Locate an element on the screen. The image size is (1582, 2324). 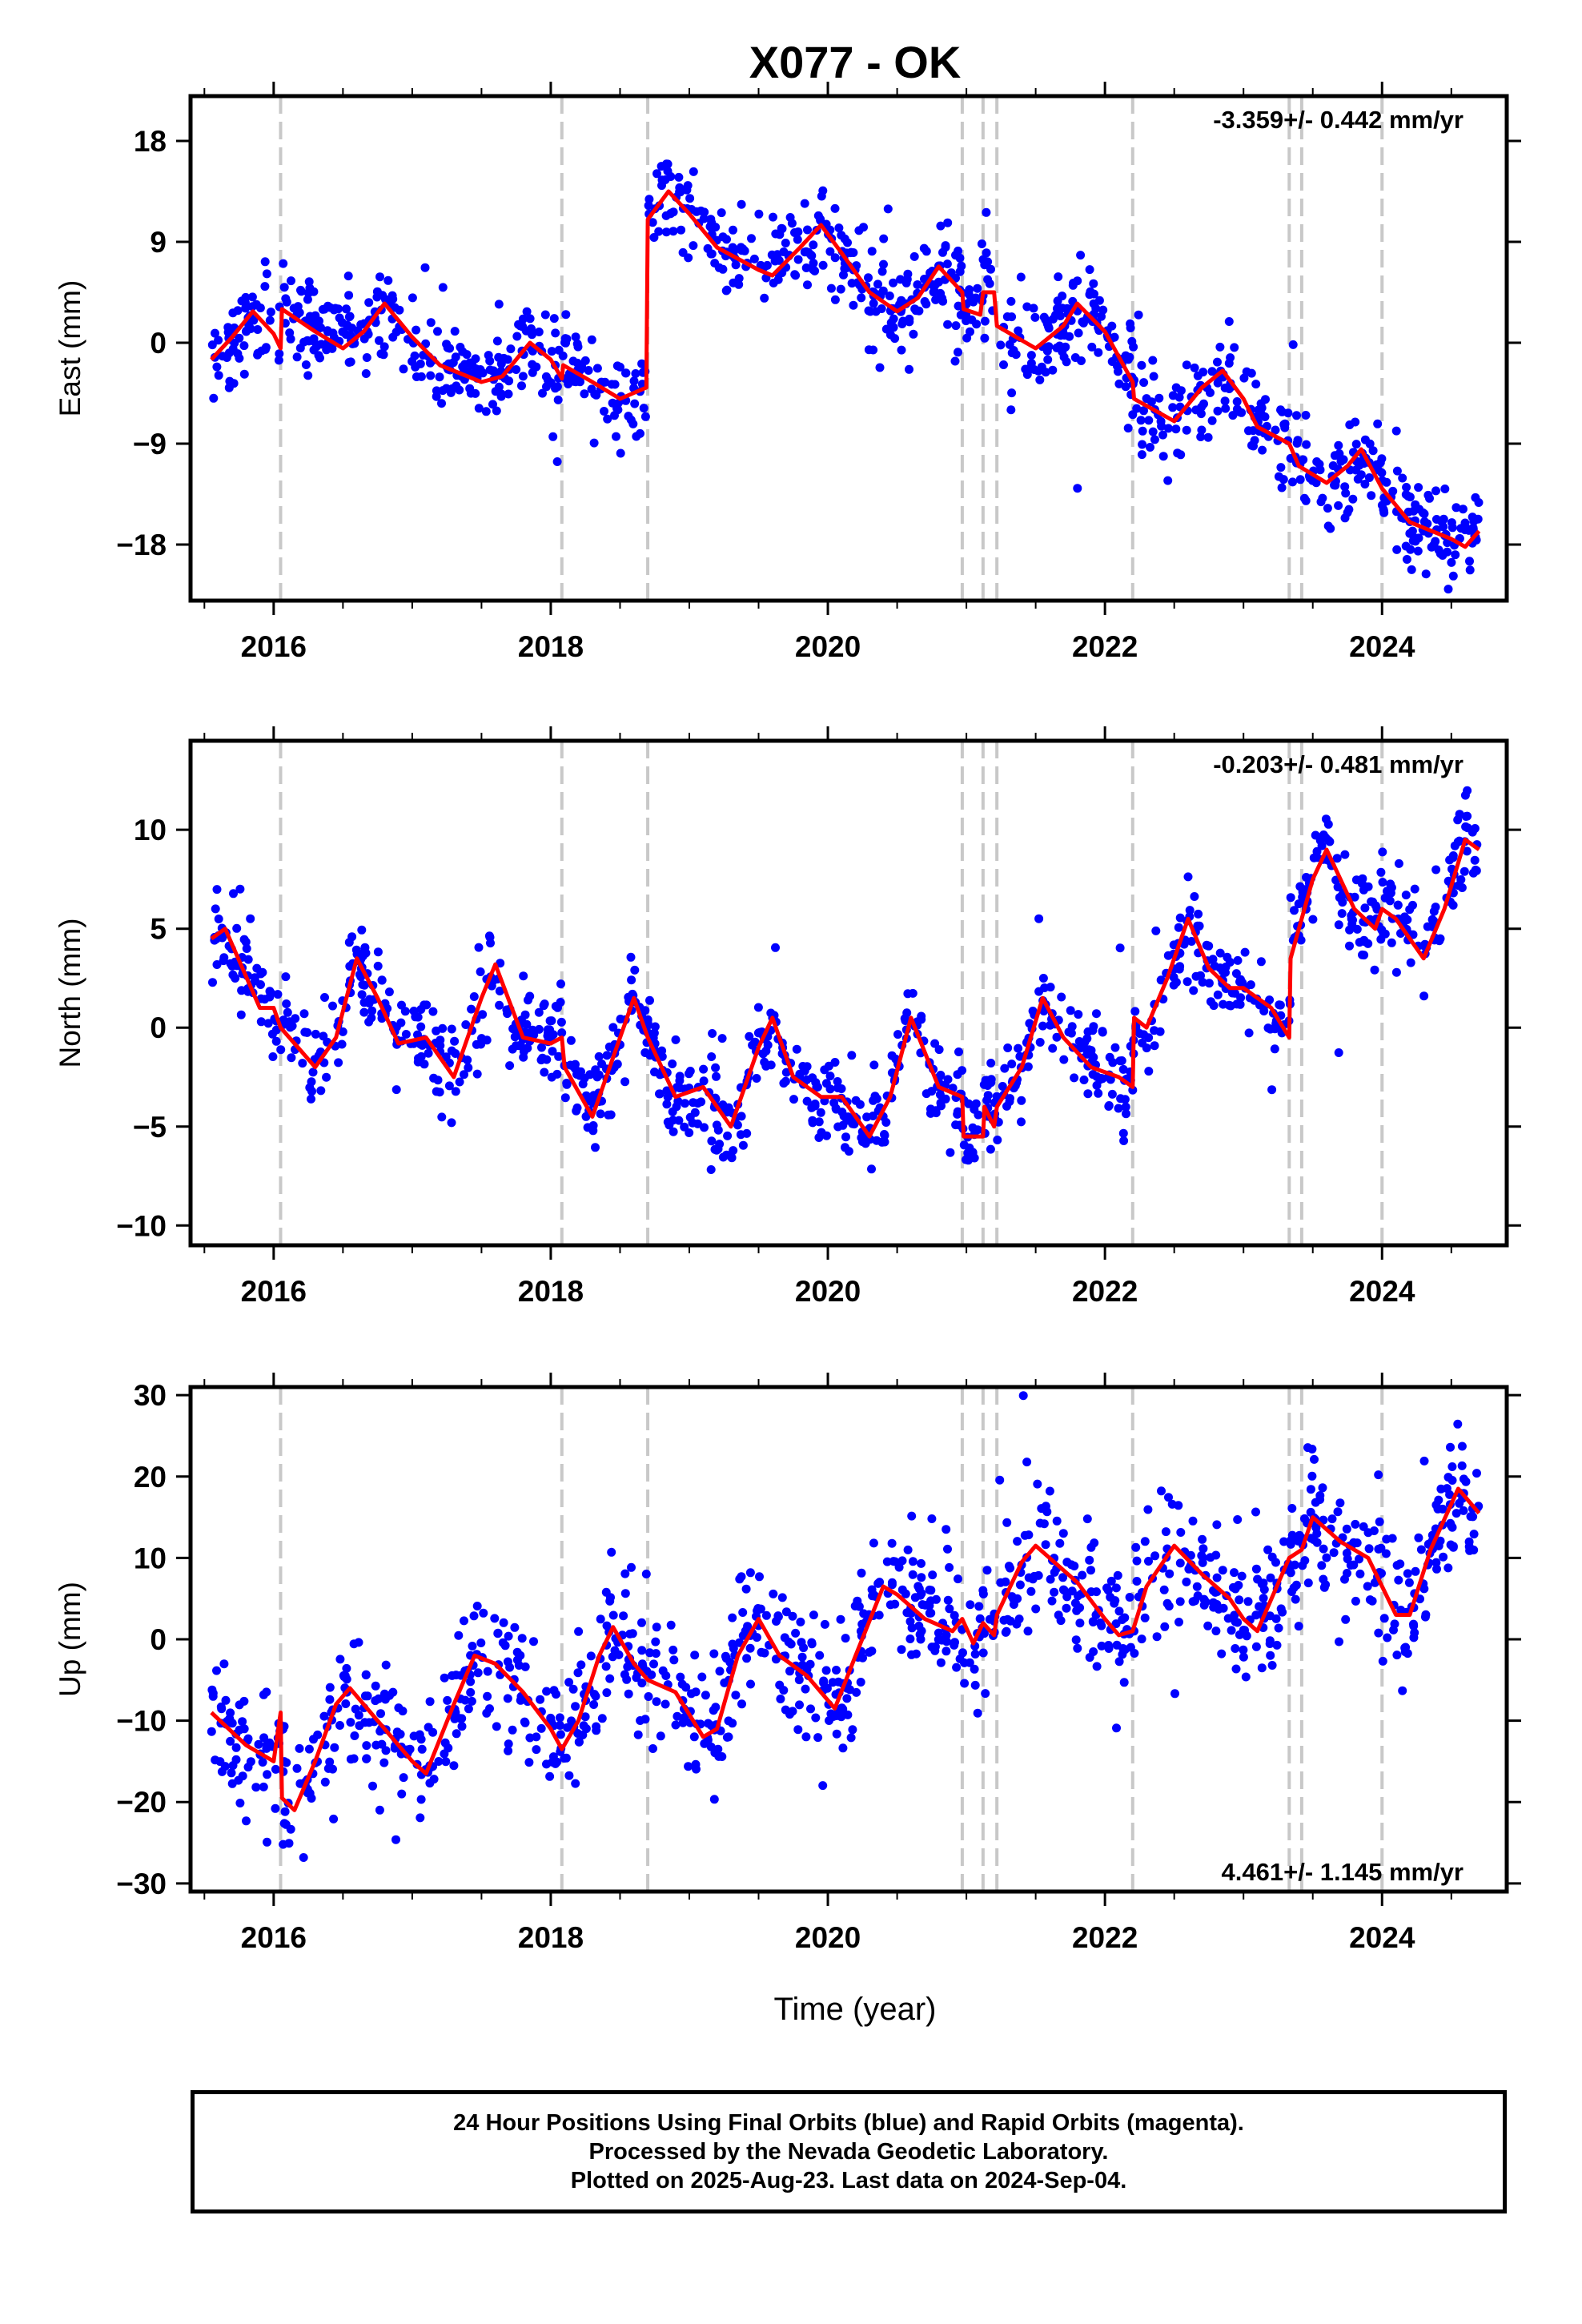
east-y-tick-label: 9 is located at coordinates (158, 242).